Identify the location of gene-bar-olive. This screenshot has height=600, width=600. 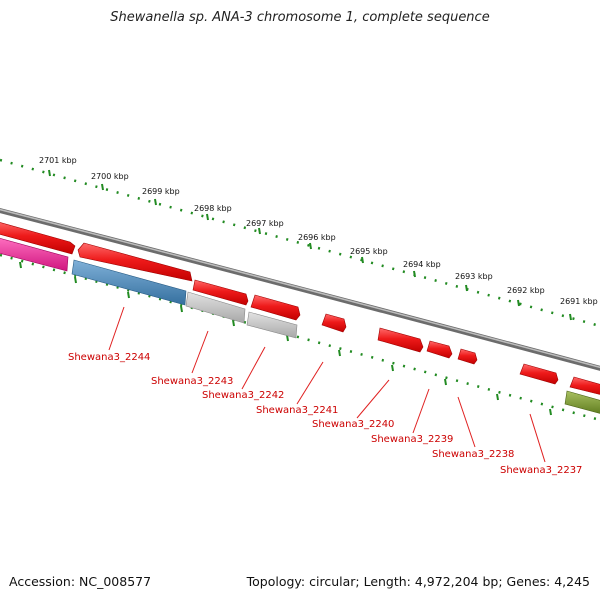
(582, 402).